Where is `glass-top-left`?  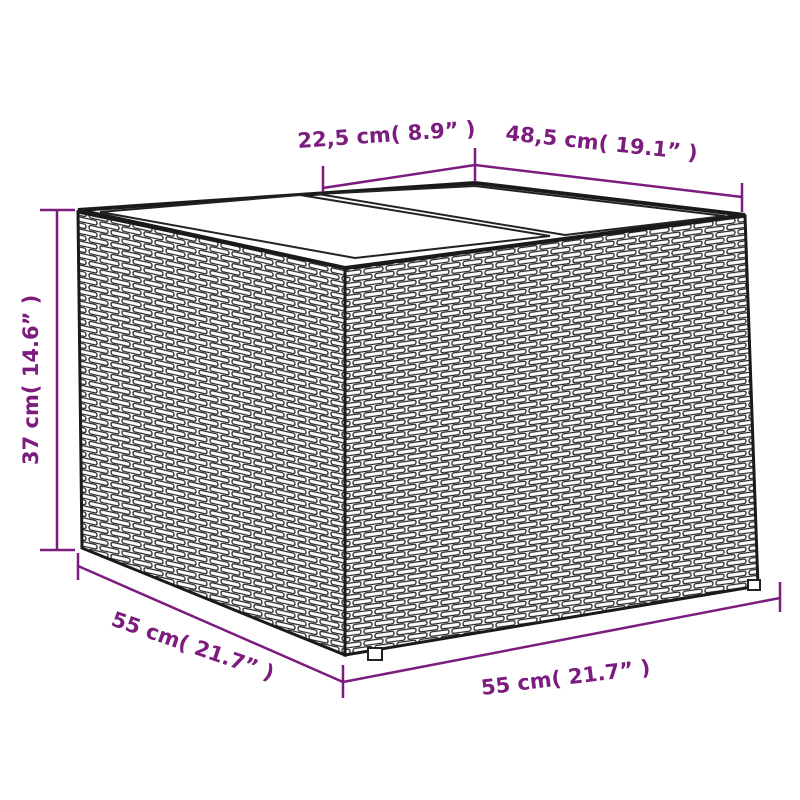
glass-top-left is located at coordinates (325, 226).